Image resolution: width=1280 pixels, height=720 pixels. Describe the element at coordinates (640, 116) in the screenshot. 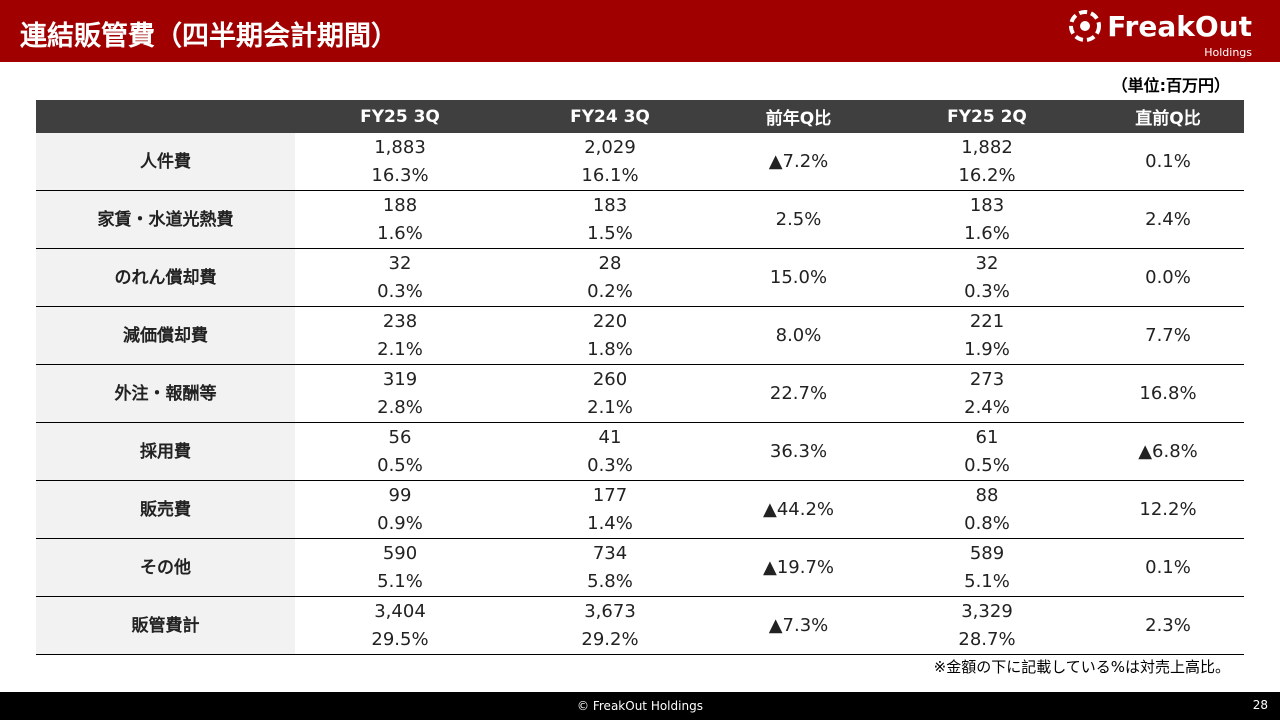

I see `header-row: FY25 3Q FY24 3Q 前年Q比 FY25 2Q 直前Q比` at that location.